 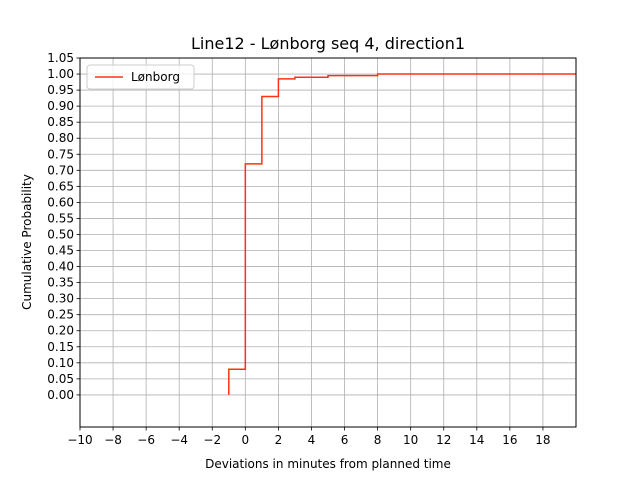 I want to click on x-tick-label: 8, so click(x=378, y=440).